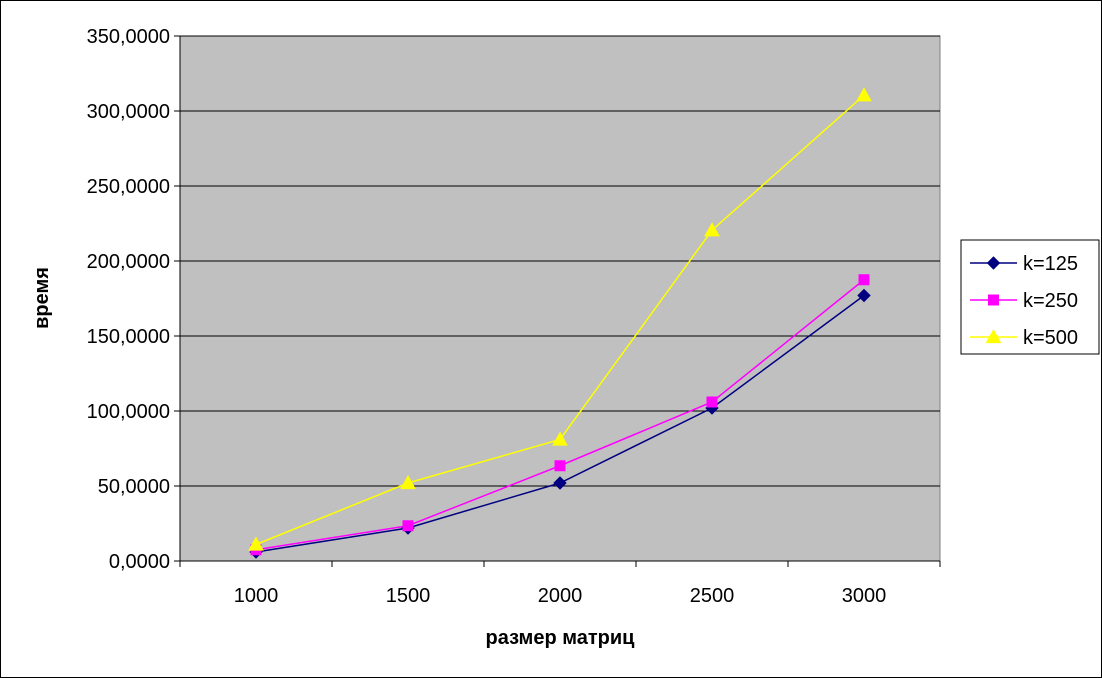 The width and height of the screenshot is (1102, 678). Describe the element at coordinates (42, 298) in the screenshot. I see `y-axis-title: время` at that location.